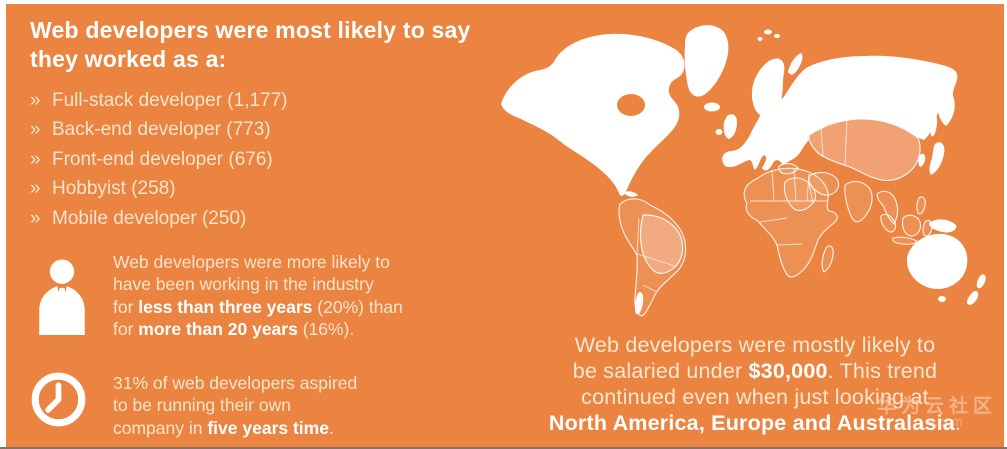 The image size is (1007, 449). Describe the element at coordinates (828, 161) in the screenshot. I see `asia-borders` at that location.